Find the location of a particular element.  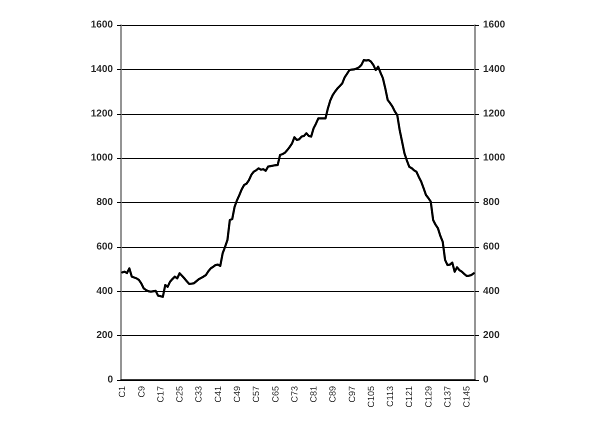

x-tick-label: C17 is located at coordinates (160, 394).